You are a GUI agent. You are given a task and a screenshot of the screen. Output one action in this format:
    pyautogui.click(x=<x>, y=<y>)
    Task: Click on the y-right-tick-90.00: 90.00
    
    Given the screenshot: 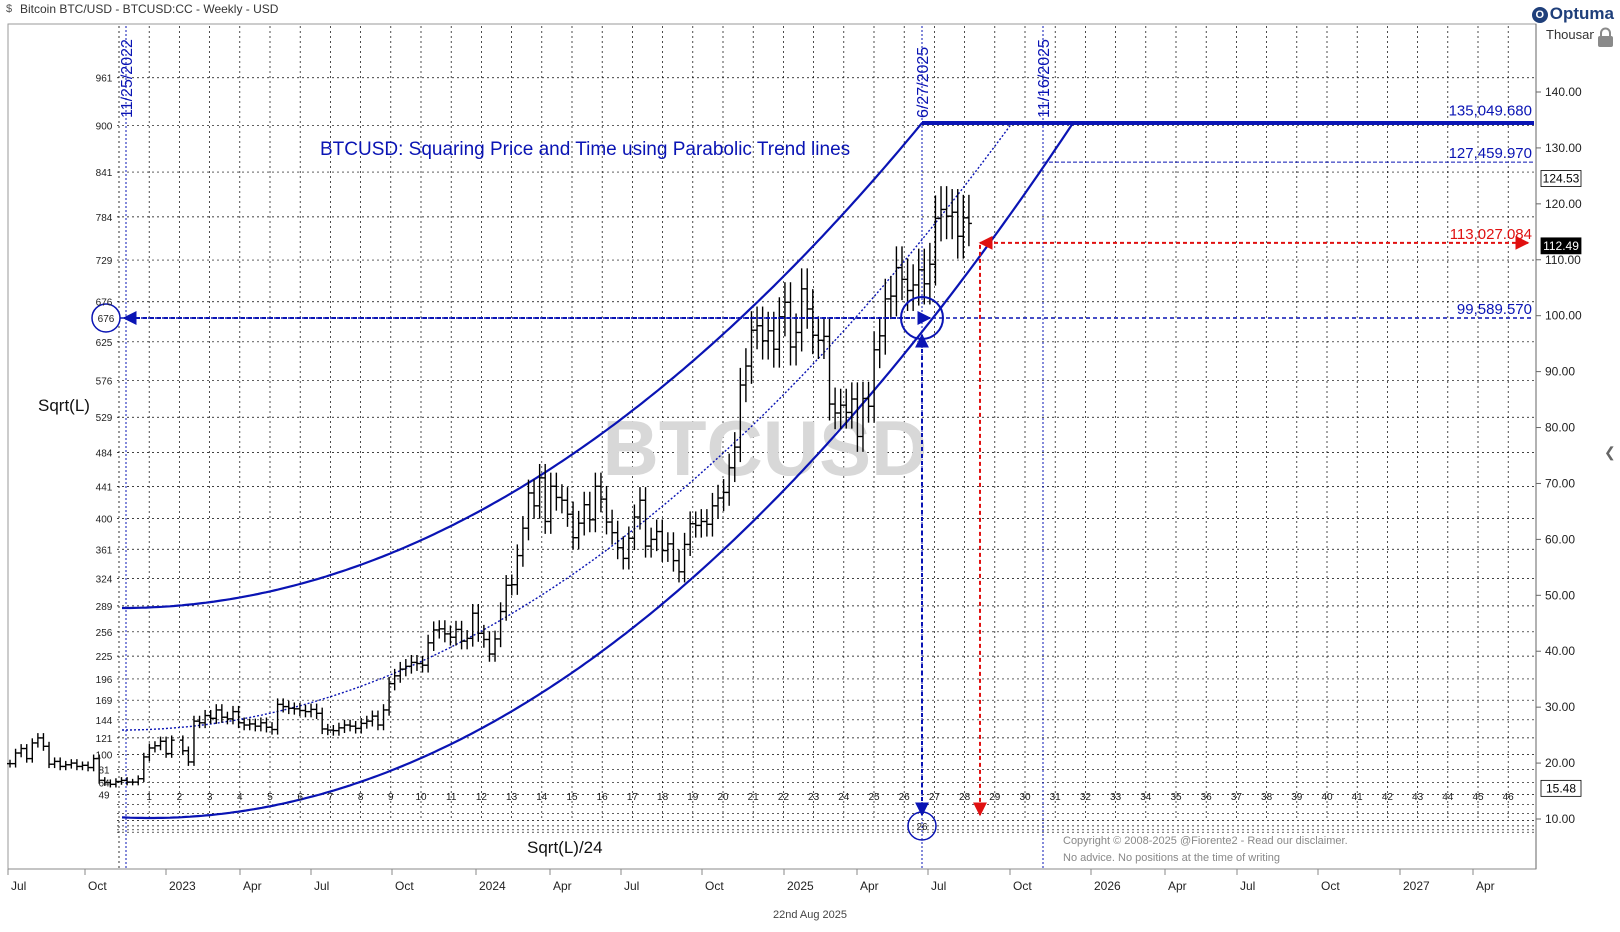 What is the action you would take?
    pyautogui.click(x=1560, y=372)
    